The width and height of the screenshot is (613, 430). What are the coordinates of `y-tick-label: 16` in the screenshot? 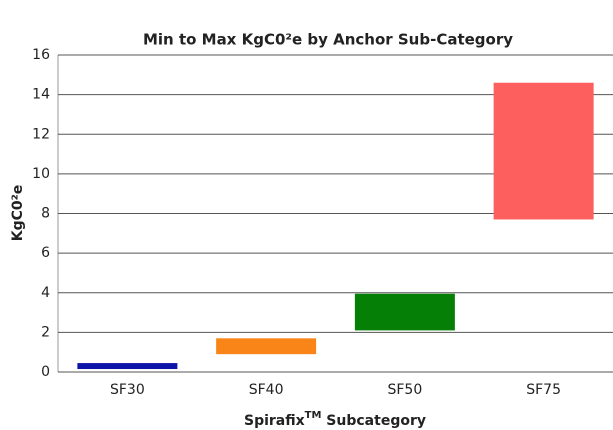 It's located at (41, 55).